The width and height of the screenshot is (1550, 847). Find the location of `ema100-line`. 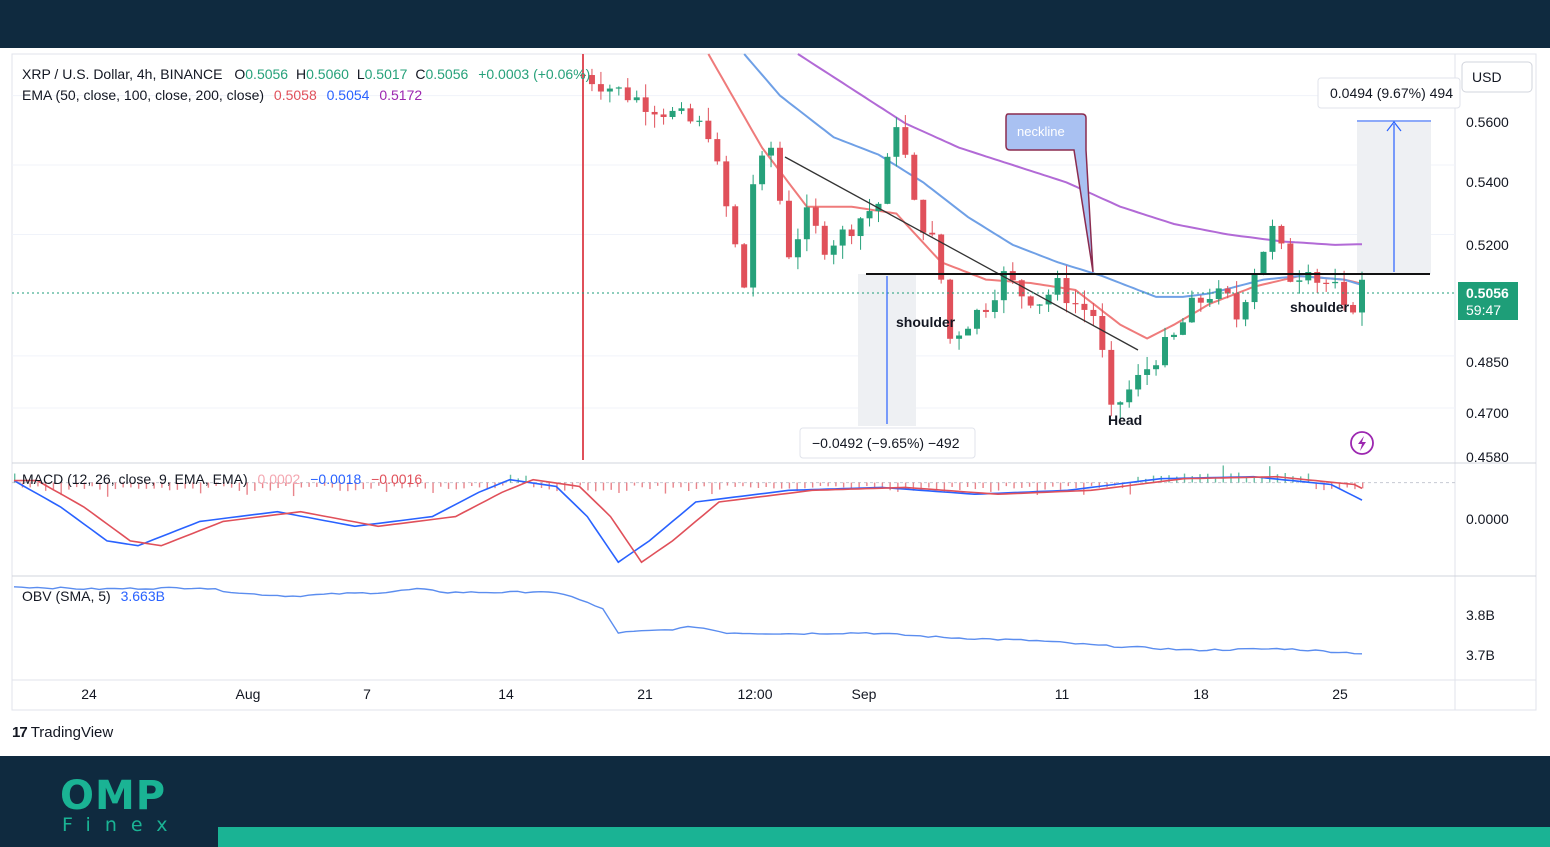

ema100-line is located at coordinates (1053, 175).